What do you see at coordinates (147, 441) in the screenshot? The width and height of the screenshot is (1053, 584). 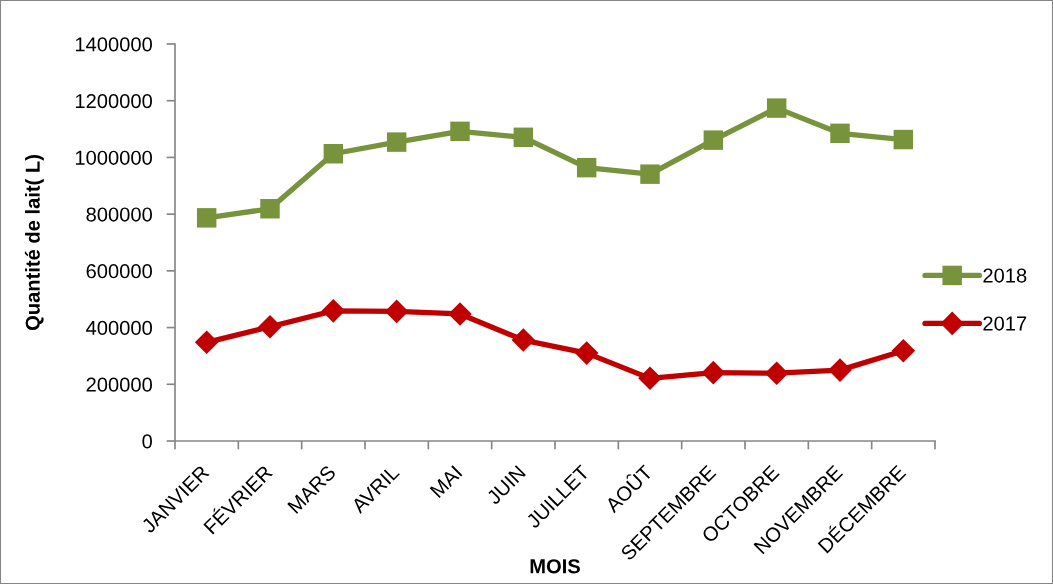 I see `y-tick-label: 0` at bounding box center [147, 441].